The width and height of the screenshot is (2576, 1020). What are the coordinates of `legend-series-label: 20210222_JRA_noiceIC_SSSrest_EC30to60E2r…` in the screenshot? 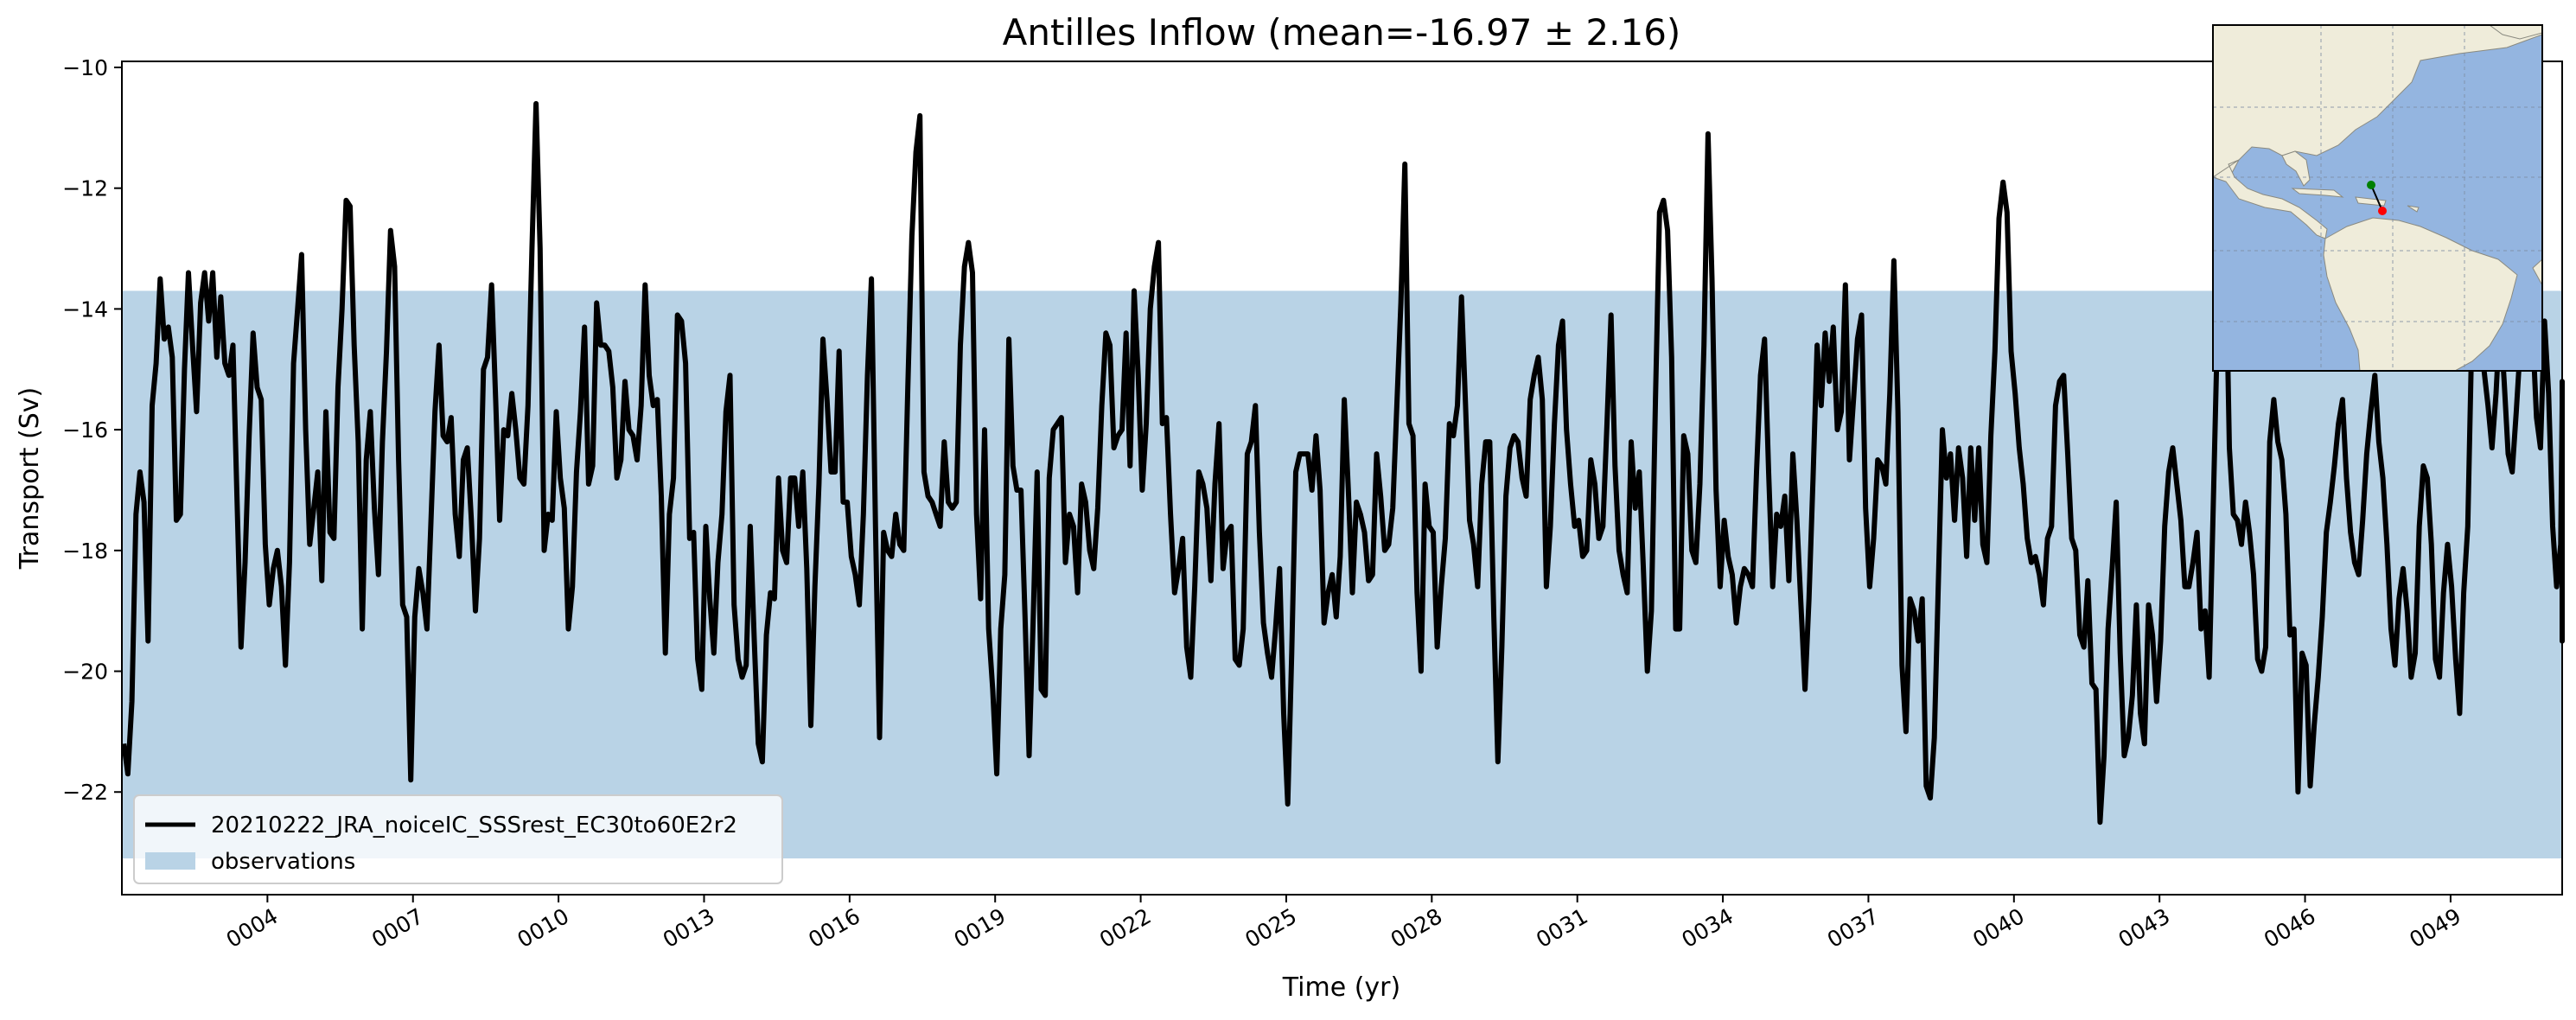 It's located at (474, 826).